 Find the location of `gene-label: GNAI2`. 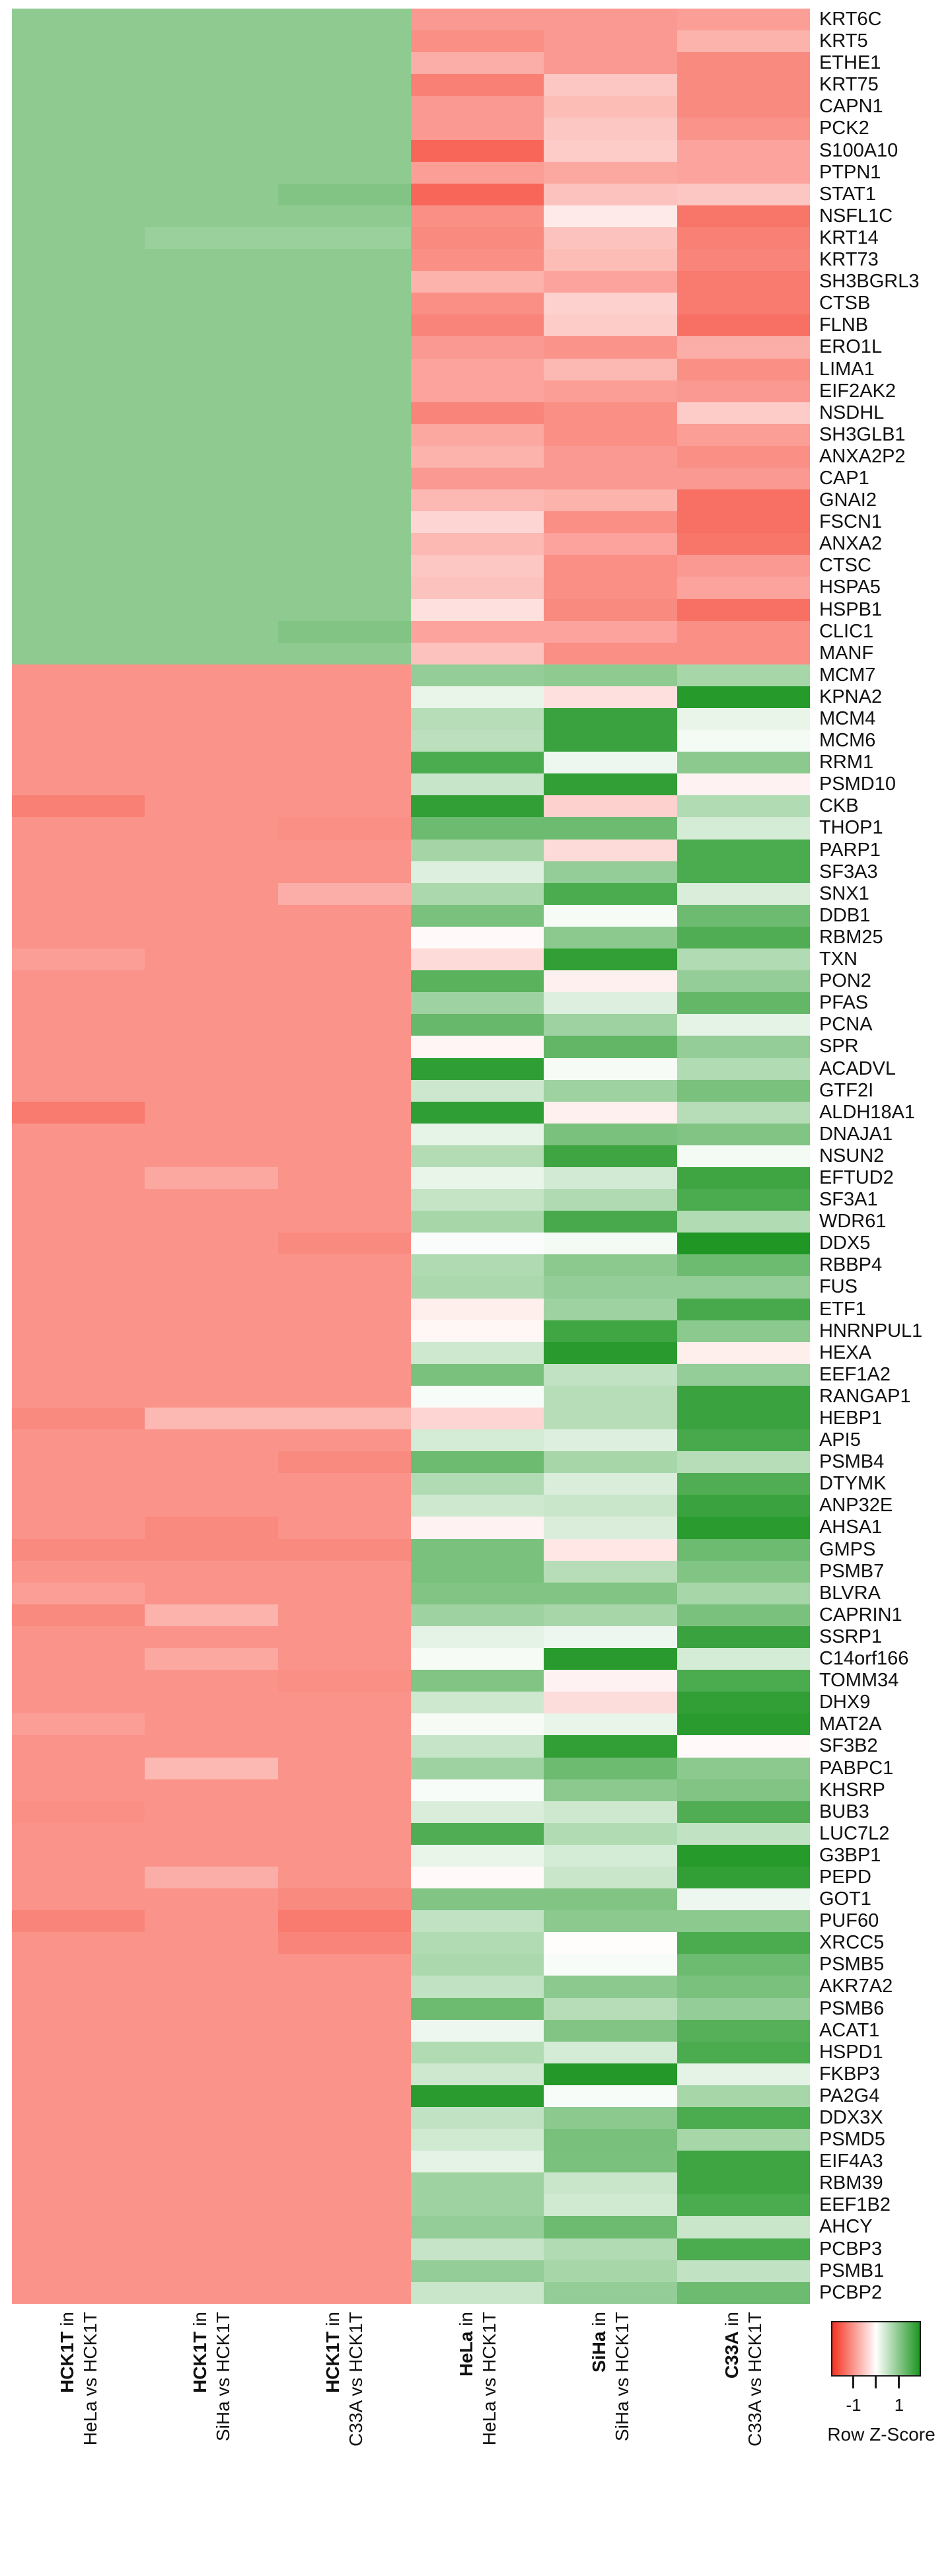

gene-label: GNAI2 is located at coordinates (848, 500).